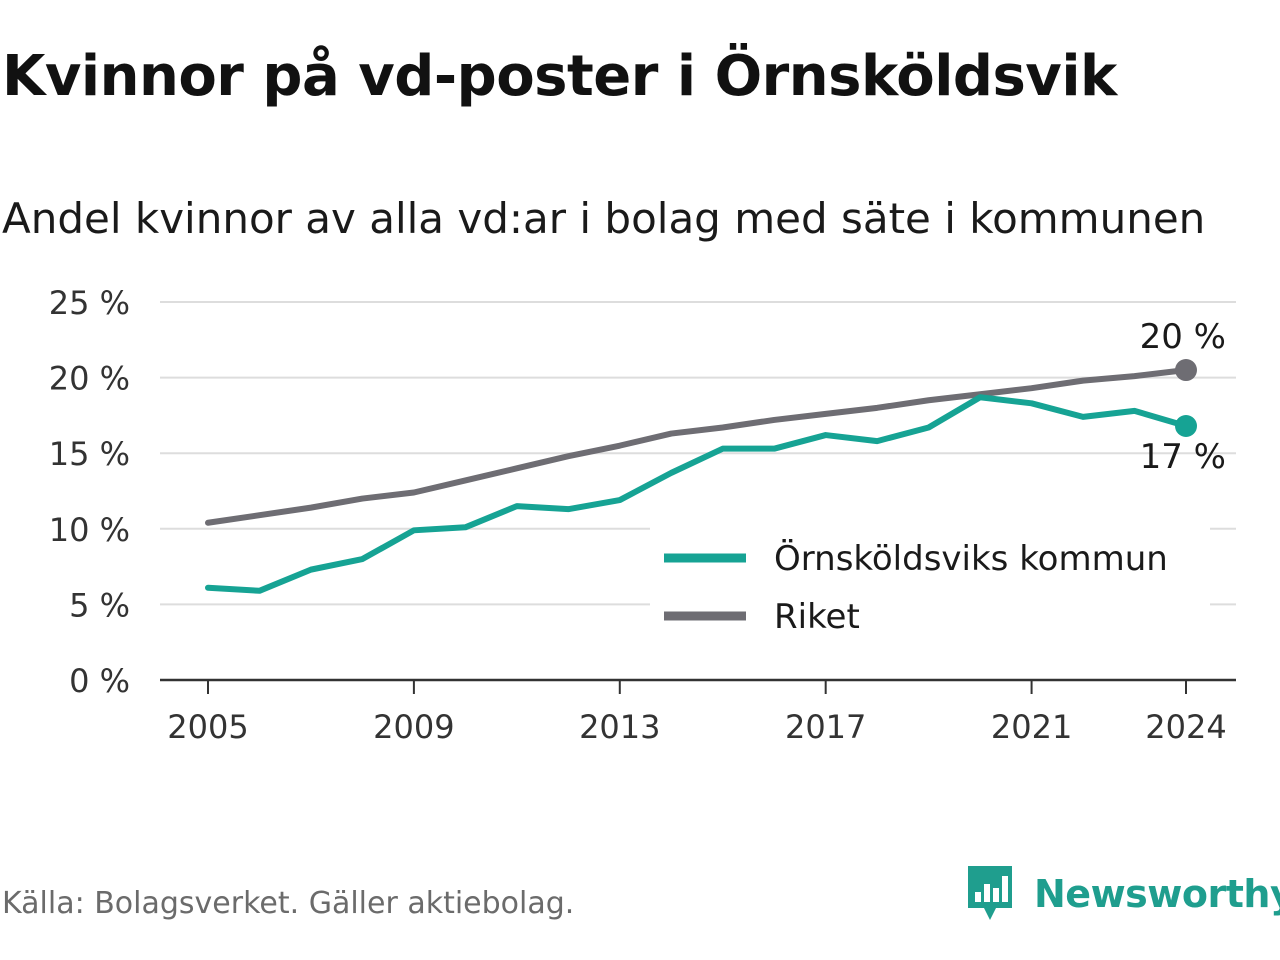 This screenshot has width=1280, height=960. Describe the element at coordinates (1183, 397) in the screenshot. I see `end-labels: 17 % 20 %` at that location.